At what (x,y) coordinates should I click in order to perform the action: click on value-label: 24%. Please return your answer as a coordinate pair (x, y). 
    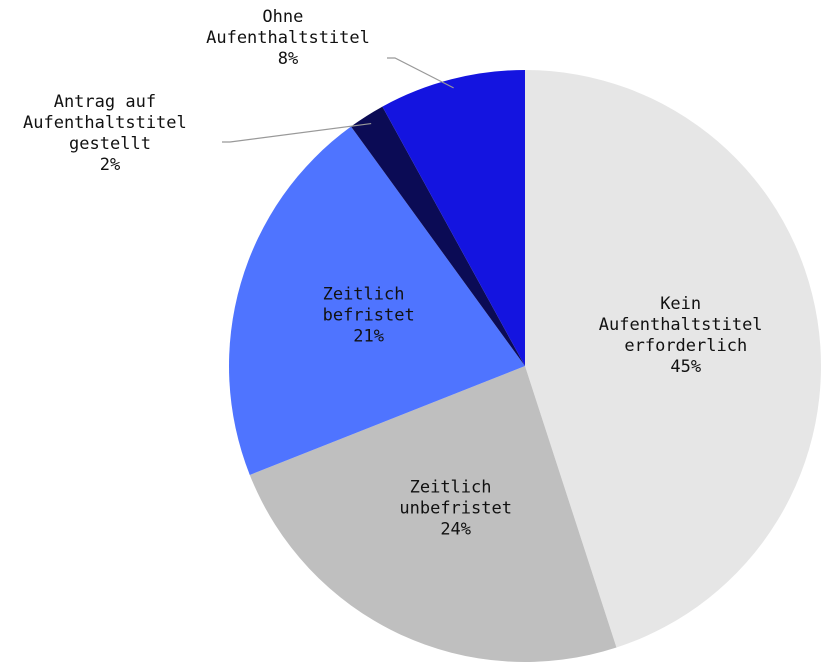
    Looking at the image, I should click on (455, 529).